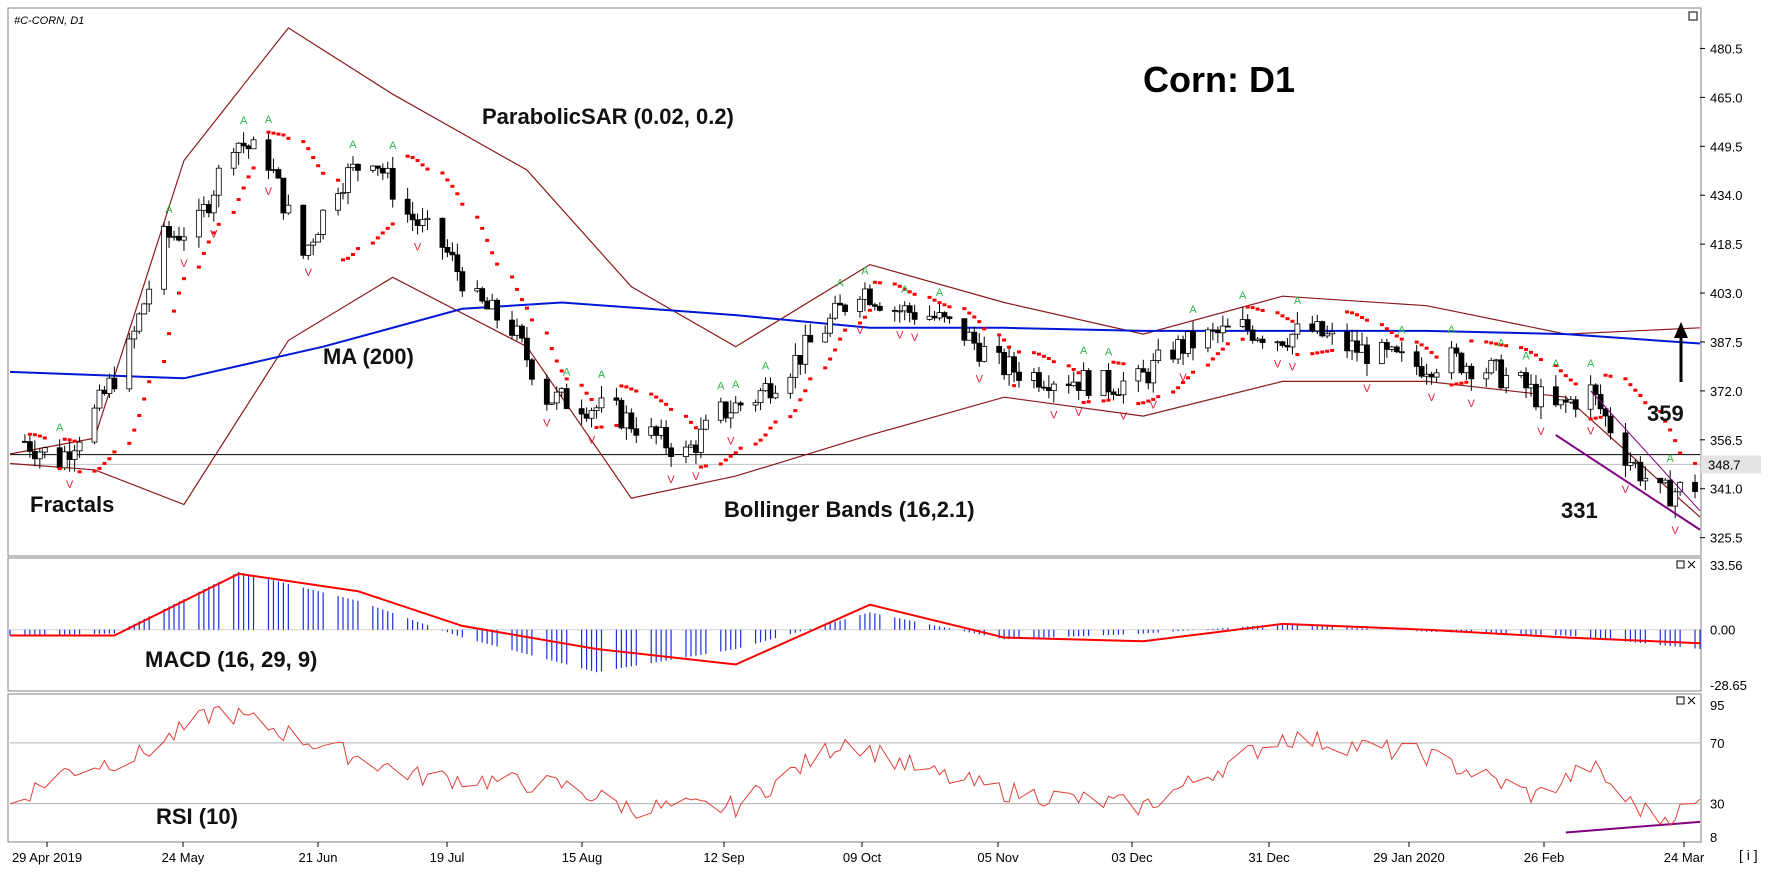 This screenshot has width=1778, height=877. Describe the element at coordinates (1748, 855) in the screenshot. I see `info-icon: [ i ]` at that location.